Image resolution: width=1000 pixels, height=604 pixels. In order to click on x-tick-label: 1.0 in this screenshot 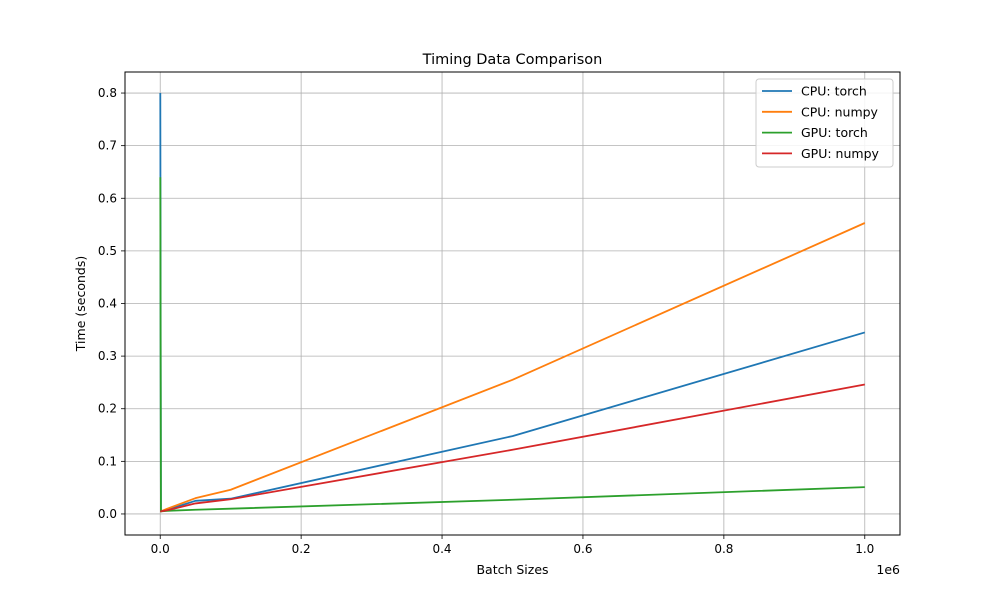, I will do `click(864, 549)`.